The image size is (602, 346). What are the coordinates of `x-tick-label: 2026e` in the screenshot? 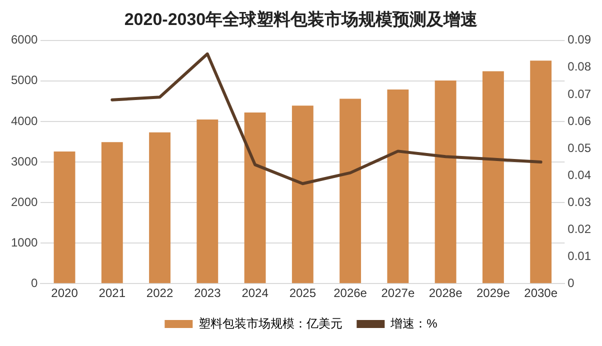 It's located at (351, 293).